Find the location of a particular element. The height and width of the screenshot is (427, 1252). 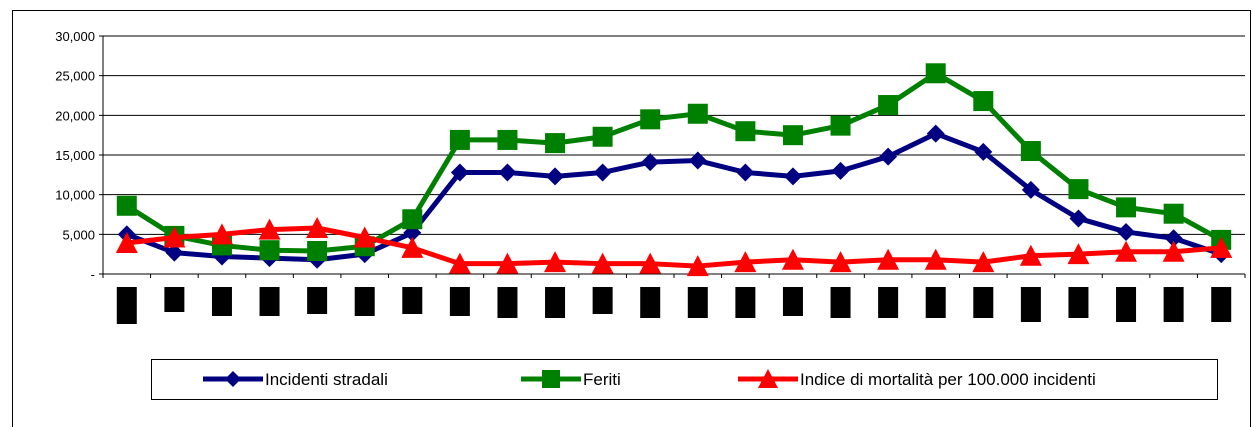

x-axis-ticks is located at coordinates (674, 276).